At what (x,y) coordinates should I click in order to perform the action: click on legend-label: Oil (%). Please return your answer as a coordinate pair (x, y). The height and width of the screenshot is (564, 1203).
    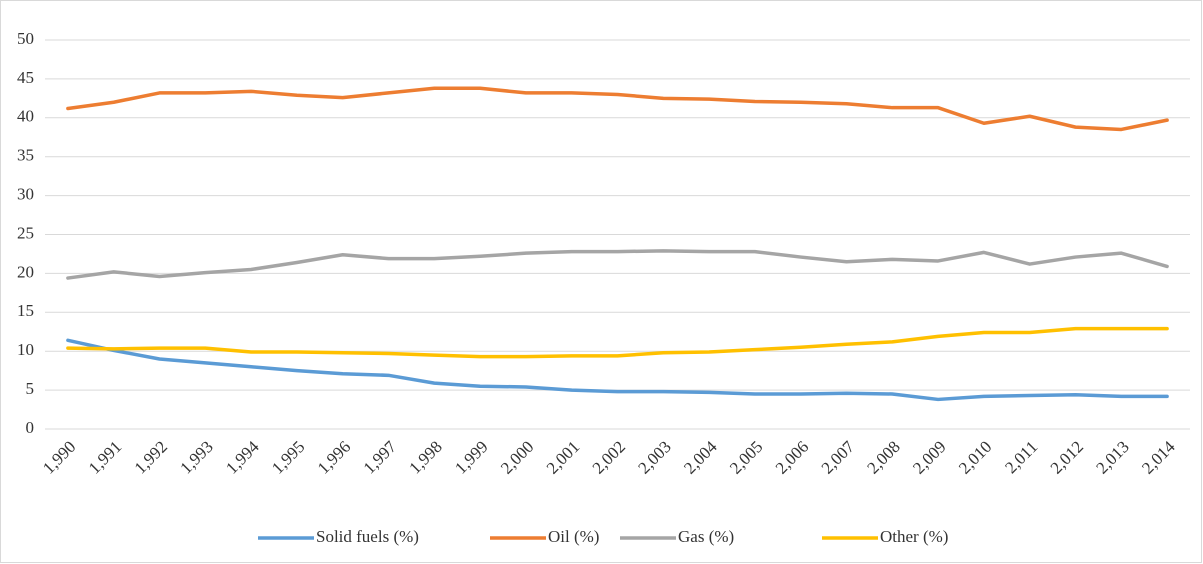
    Looking at the image, I should click on (573, 536).